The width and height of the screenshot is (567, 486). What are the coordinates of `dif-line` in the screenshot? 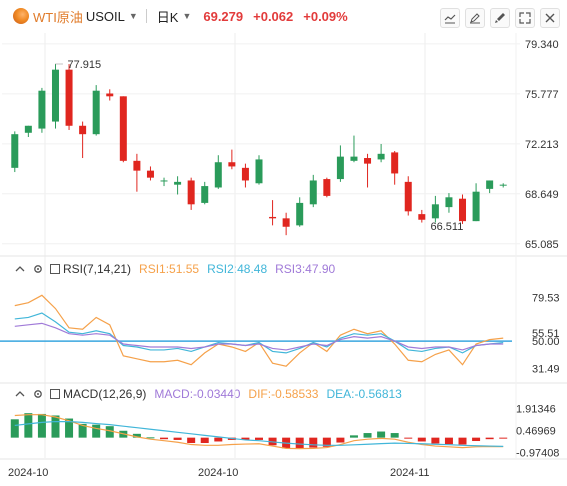 It's located at (259, 432).